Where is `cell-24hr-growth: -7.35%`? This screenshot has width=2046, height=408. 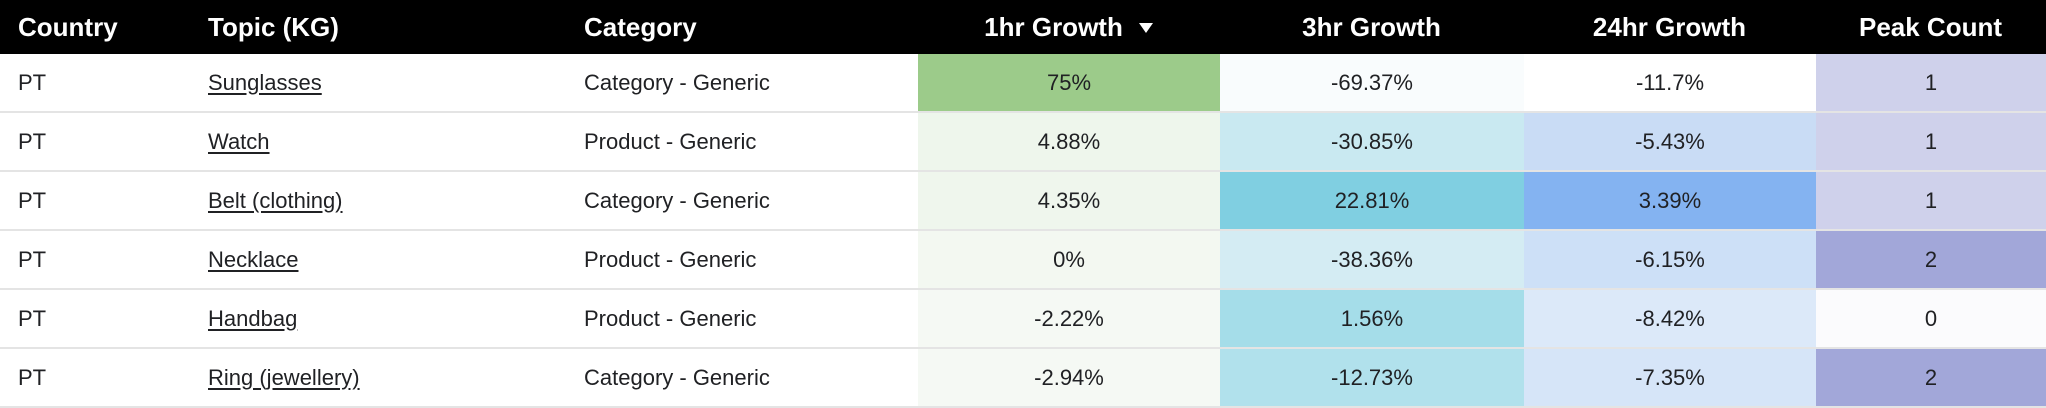
cell-24hr-growth: -7.35% is located at coordinates (1670, 377).